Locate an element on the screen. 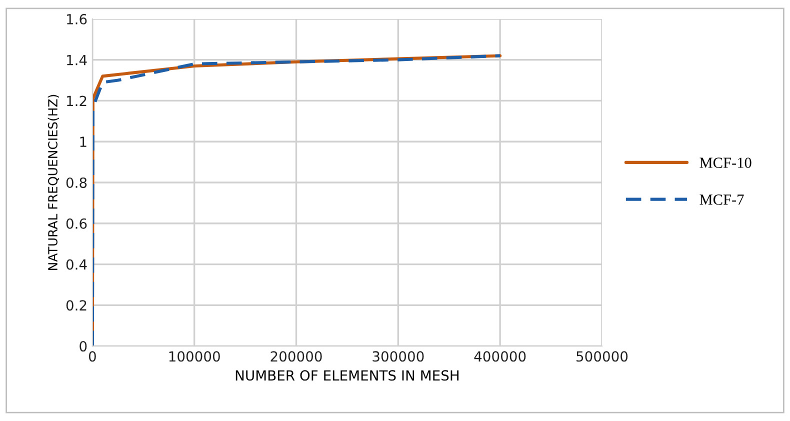 The width and height of the screenshot is (790, 421). y-tick-label: 1.4 is located at coordinates (77, 60).